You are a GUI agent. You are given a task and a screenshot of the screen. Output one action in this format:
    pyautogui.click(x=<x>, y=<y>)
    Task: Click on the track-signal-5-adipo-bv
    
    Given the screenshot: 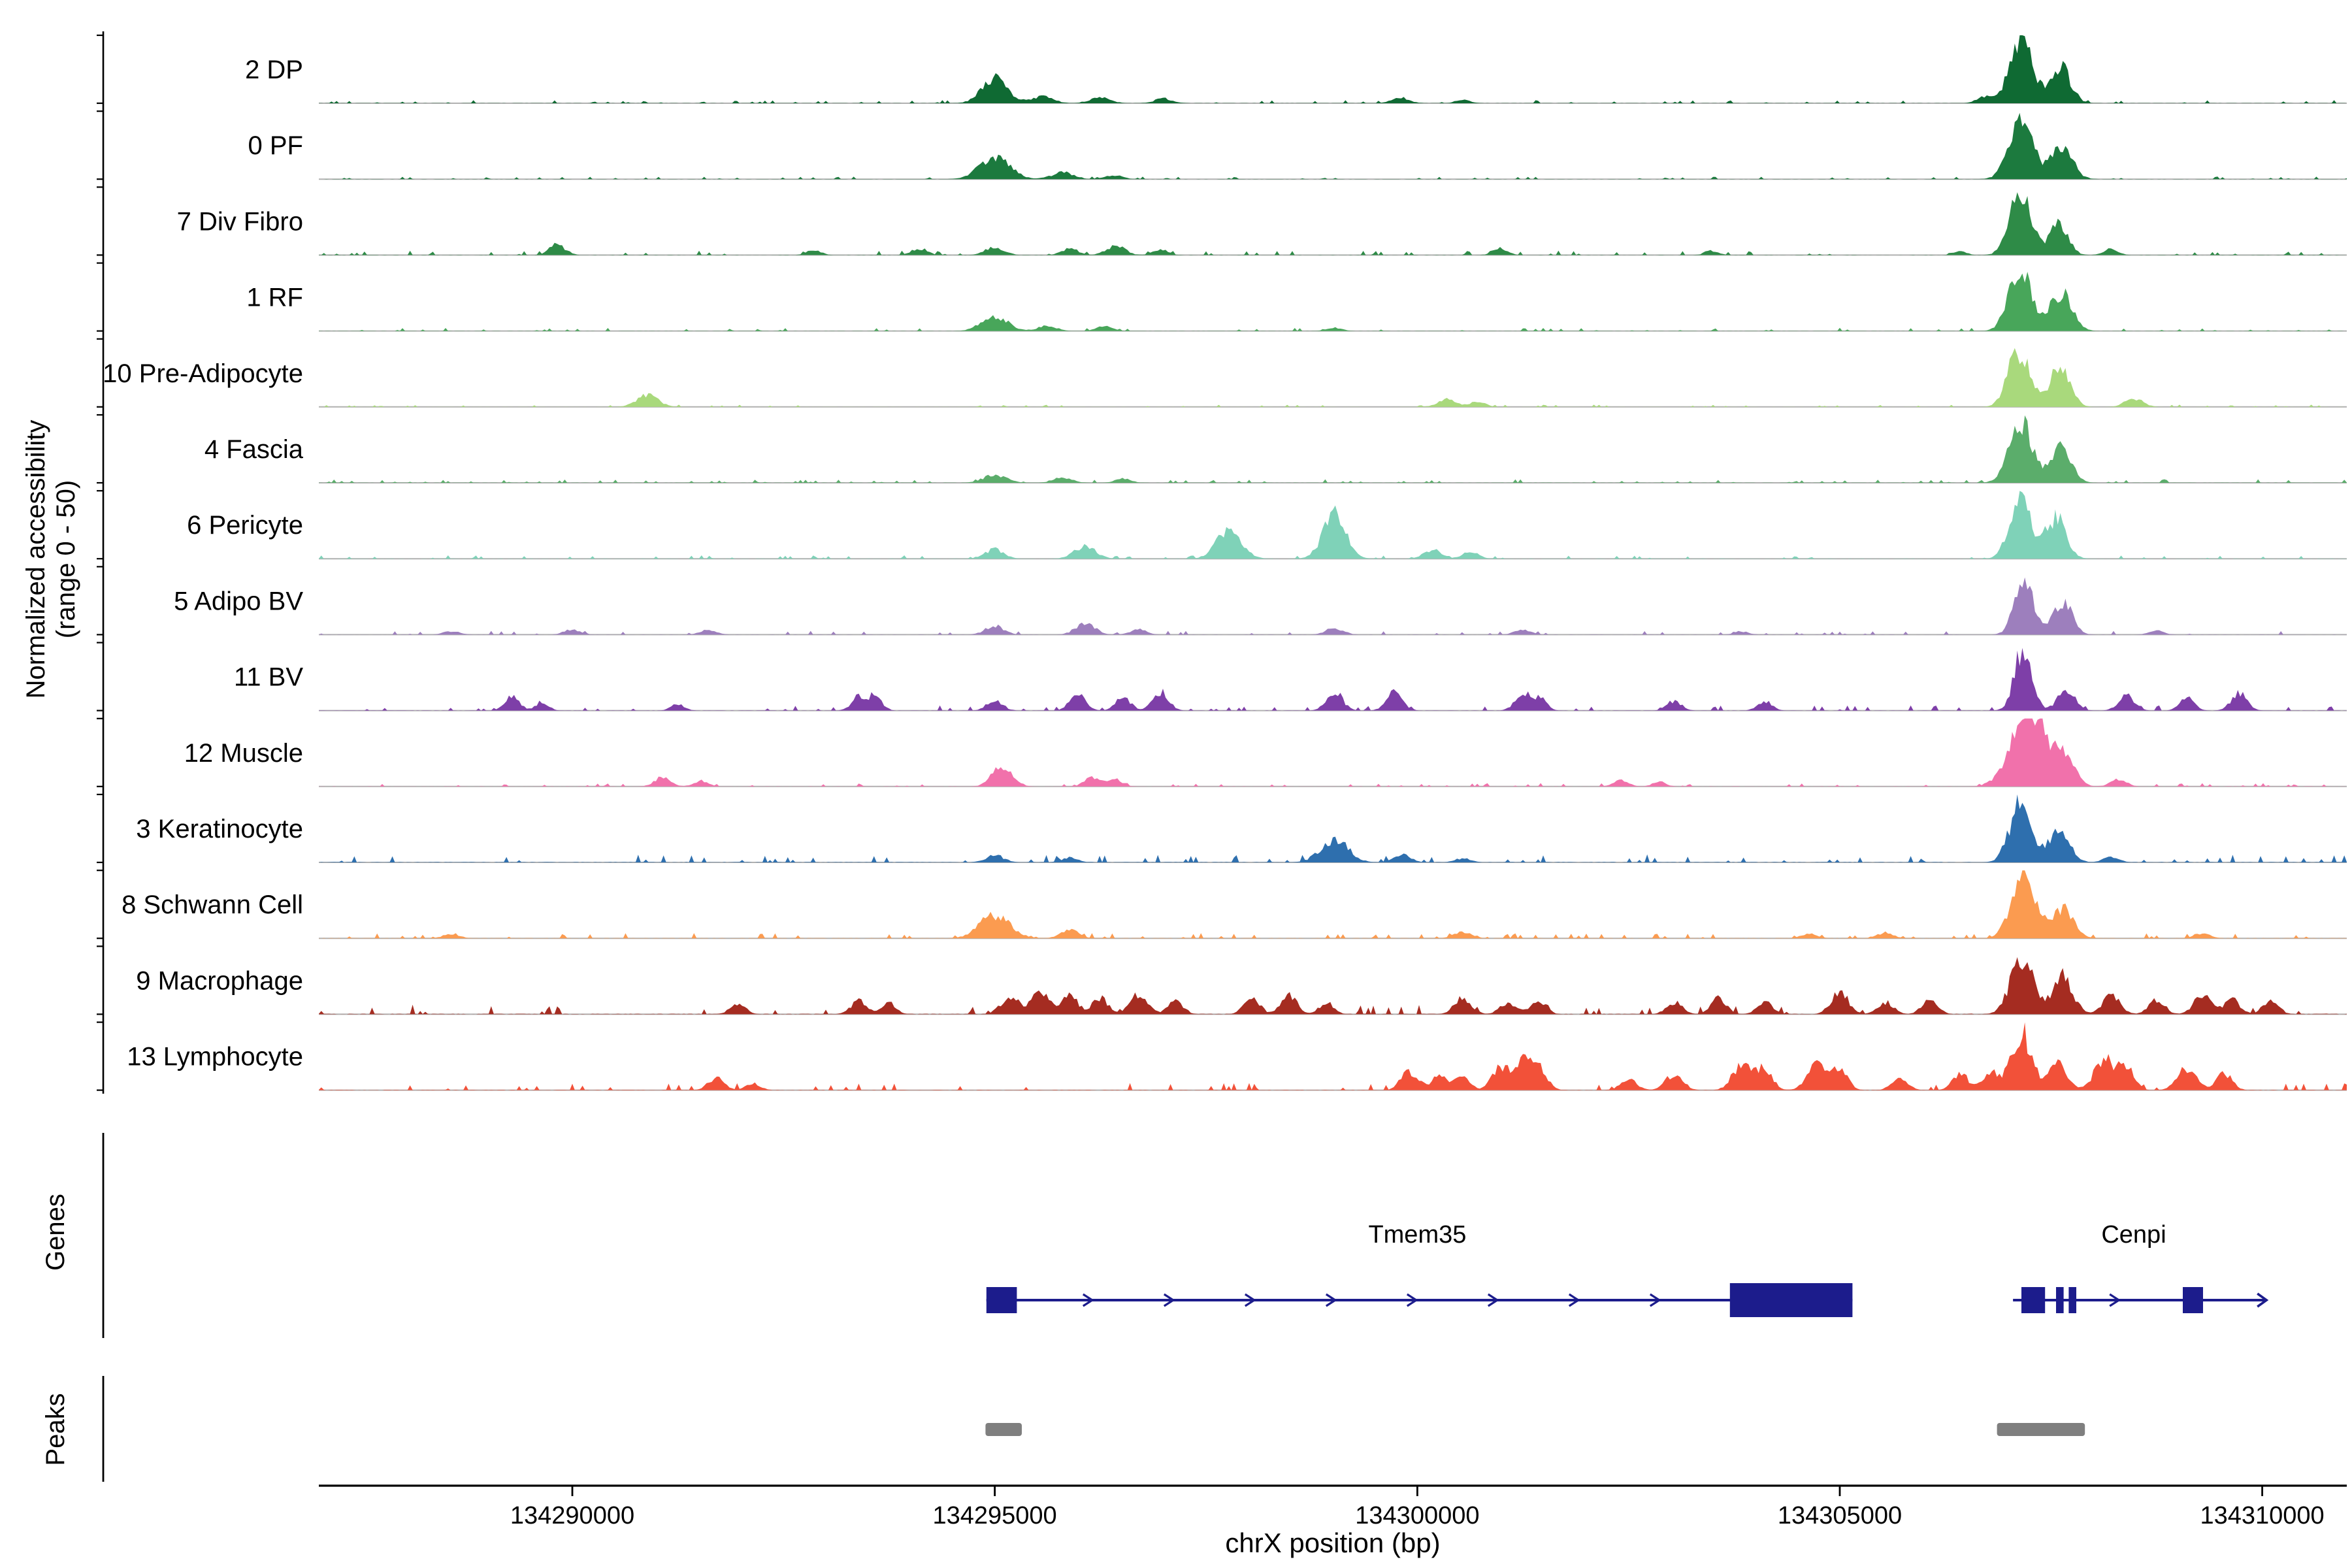 What is the action you would take?
    pyautogui.click(x=1333, y=606)
    